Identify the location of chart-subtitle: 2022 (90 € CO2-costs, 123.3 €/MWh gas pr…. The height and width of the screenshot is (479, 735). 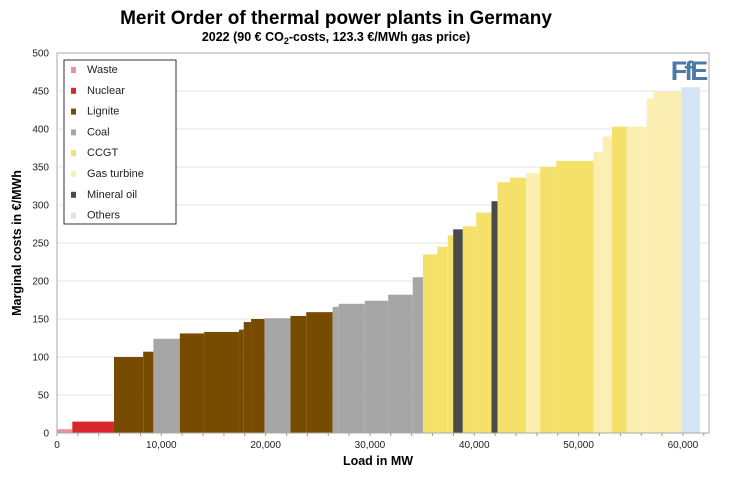
(336, 38).